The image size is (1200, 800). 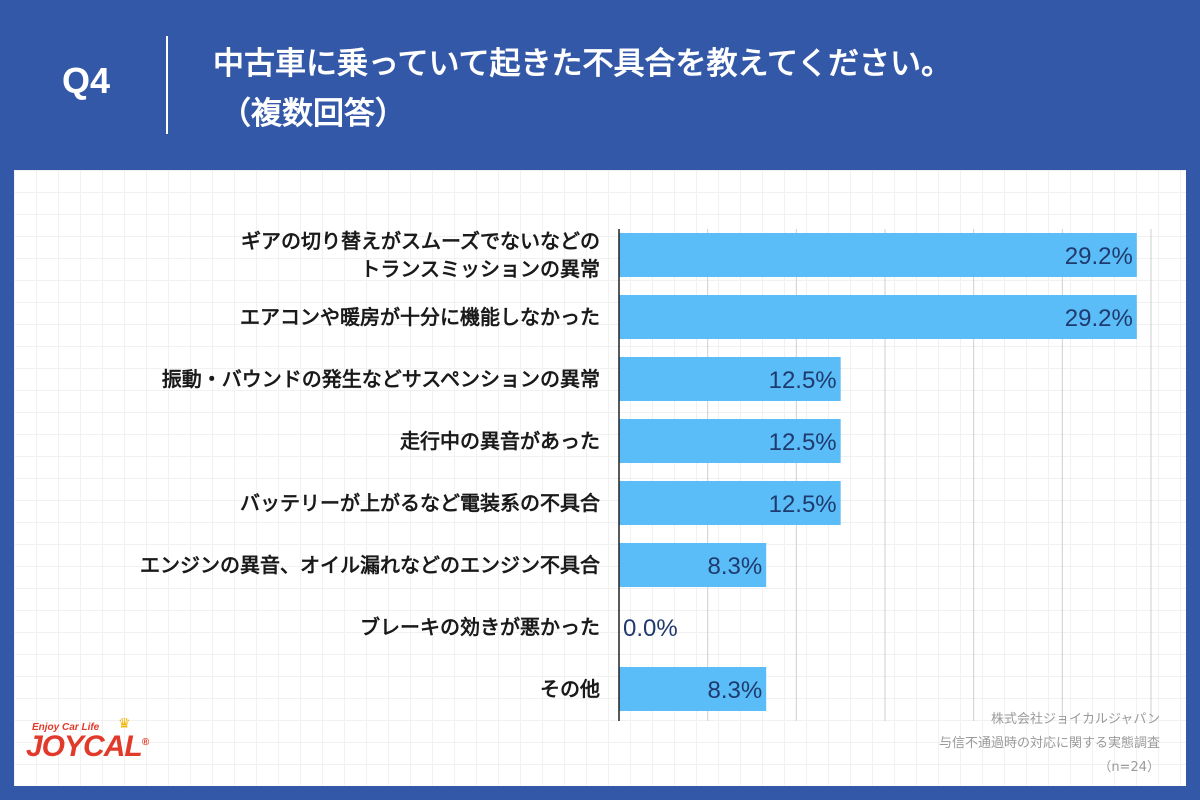 I want to click on joycal-logo: Enjoy Car Life ♛ JOYCAL®, so click(x=97, y=746).